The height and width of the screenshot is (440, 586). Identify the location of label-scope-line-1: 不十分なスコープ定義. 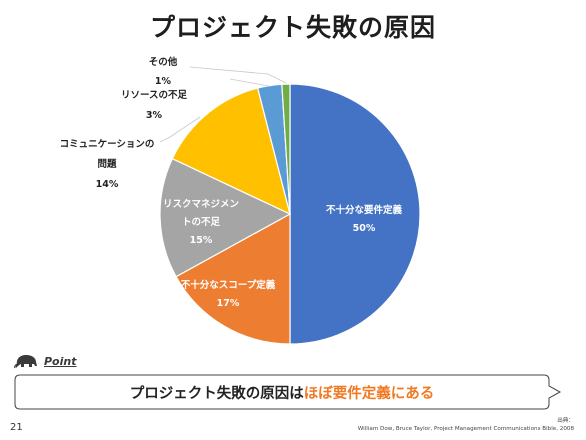
(228, 285).